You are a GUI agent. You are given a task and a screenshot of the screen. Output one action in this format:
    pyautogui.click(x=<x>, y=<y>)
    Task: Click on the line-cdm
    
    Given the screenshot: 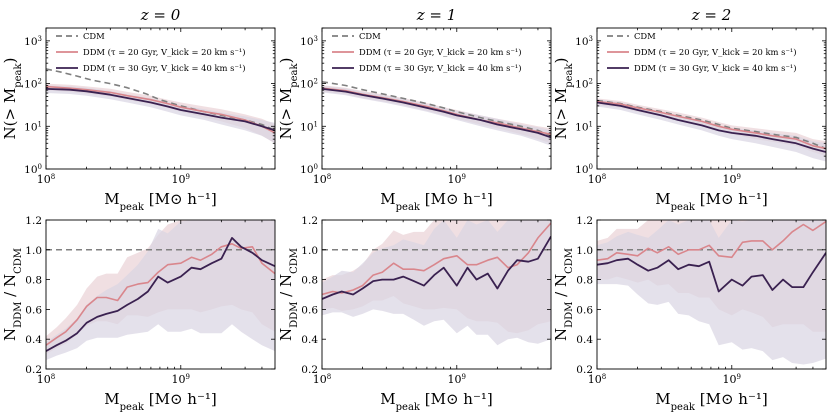 What is the action you would take?
    pyautogui.click(x=436, y=109)
    